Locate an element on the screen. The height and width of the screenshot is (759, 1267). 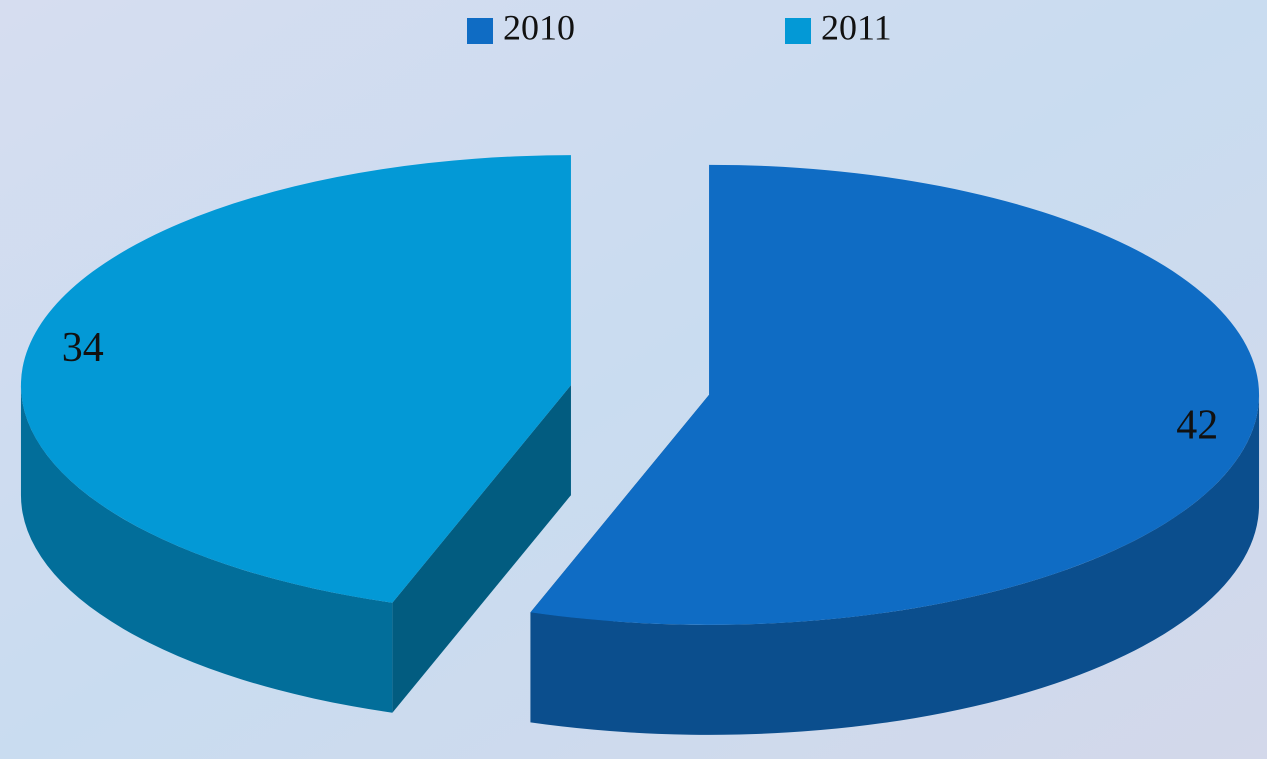
legend-label: 2010 is located at coordinates (539, 27).